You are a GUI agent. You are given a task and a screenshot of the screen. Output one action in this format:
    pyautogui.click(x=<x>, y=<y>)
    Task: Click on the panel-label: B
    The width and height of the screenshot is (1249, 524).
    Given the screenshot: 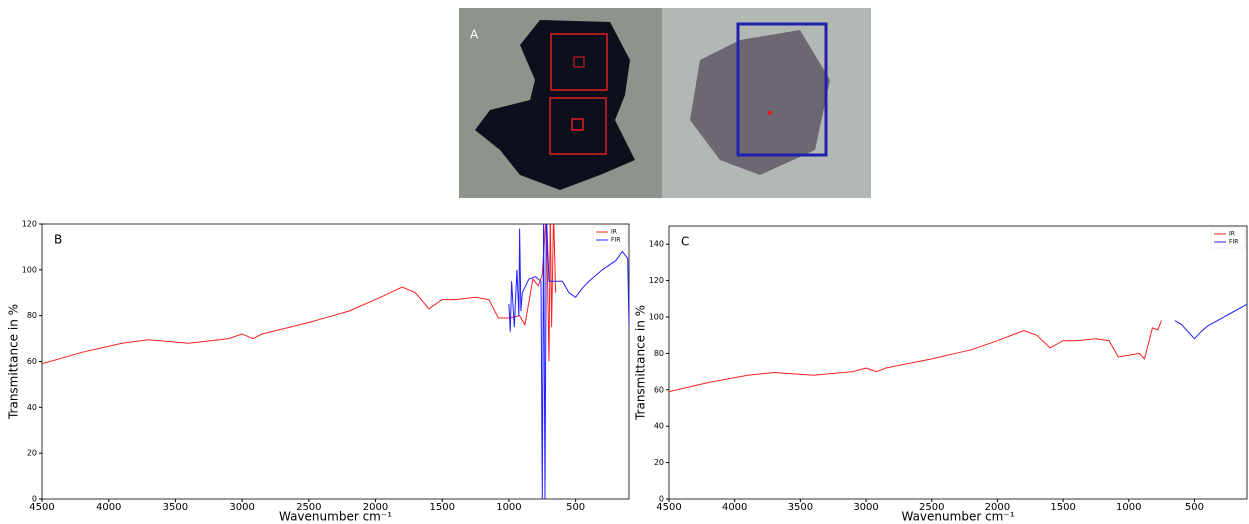 What is the action you would take?
    pyautogui.click(x=58, y=240)
    